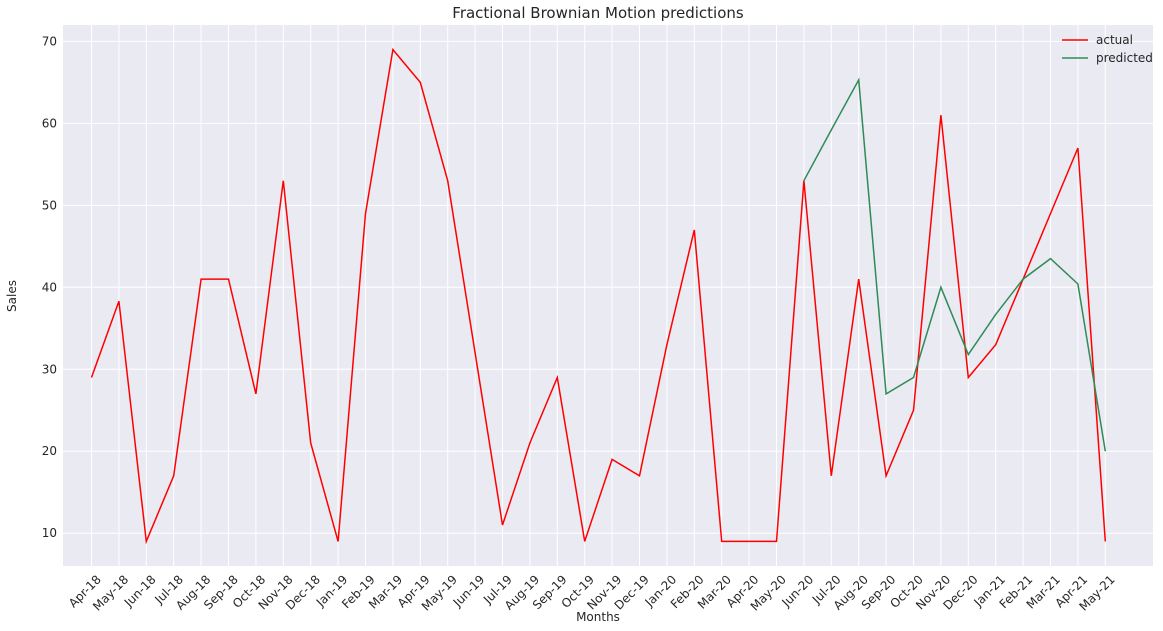 This screenshot has width=1163, height=631. What do you see at coordinates (49, 41) in the screenshot?
I see `y-tick-label: 70` at bounding box center [49, 41].